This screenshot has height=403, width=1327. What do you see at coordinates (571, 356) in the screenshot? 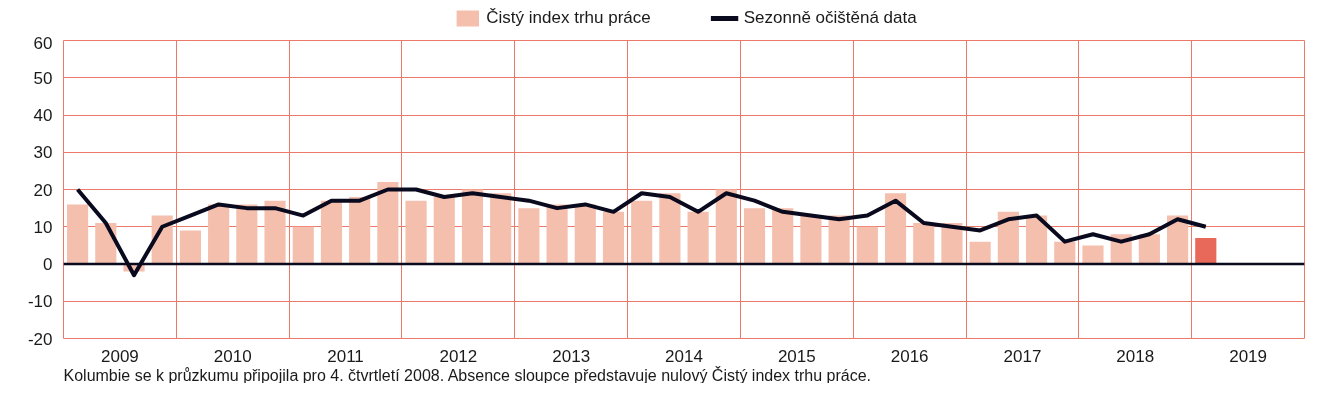
I see `x-tick-label: 2013` at bounding box center [571, 356].